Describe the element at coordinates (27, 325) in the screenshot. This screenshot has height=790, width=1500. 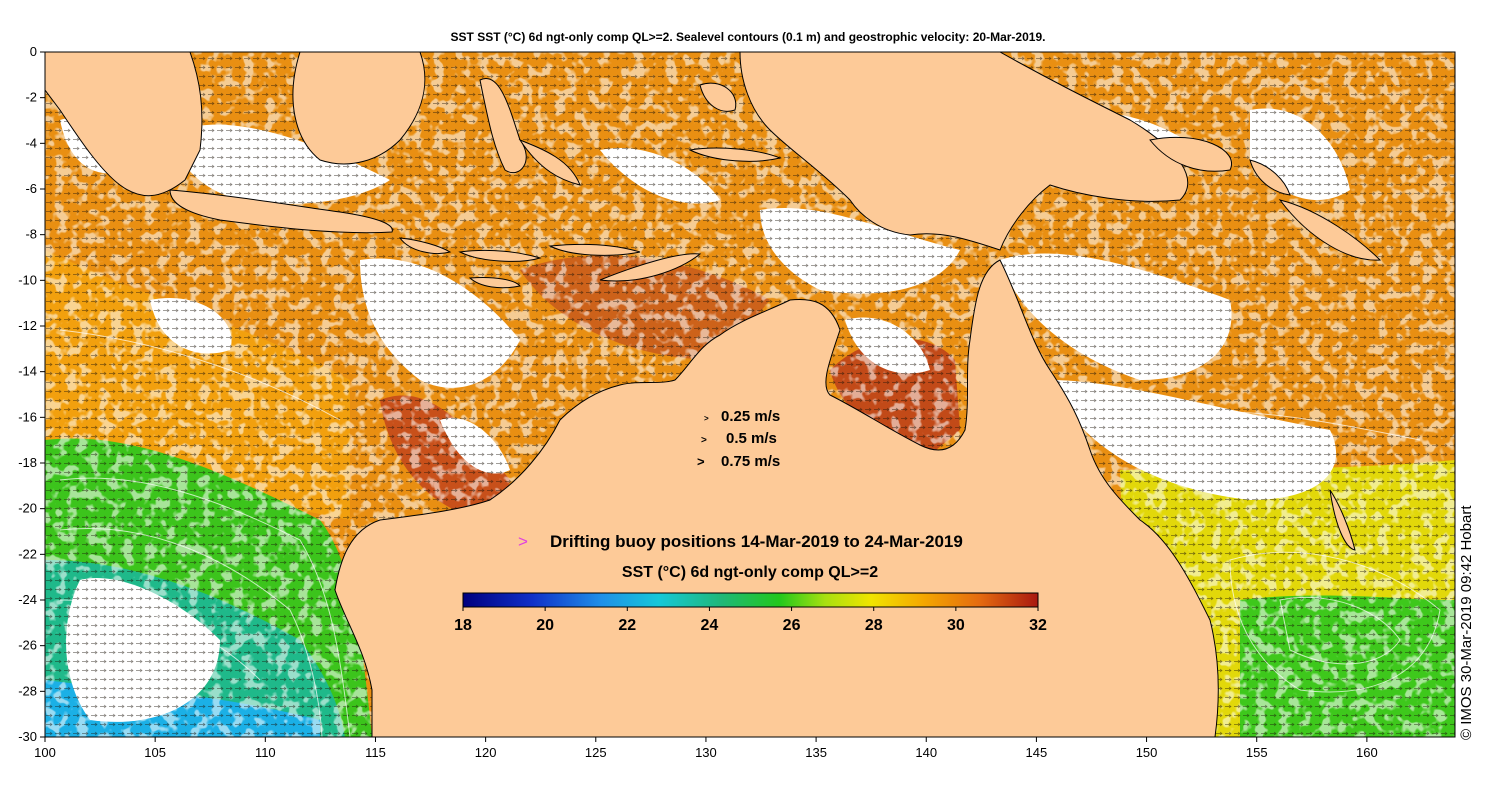
I see `y-tick-label: -12` at that location.